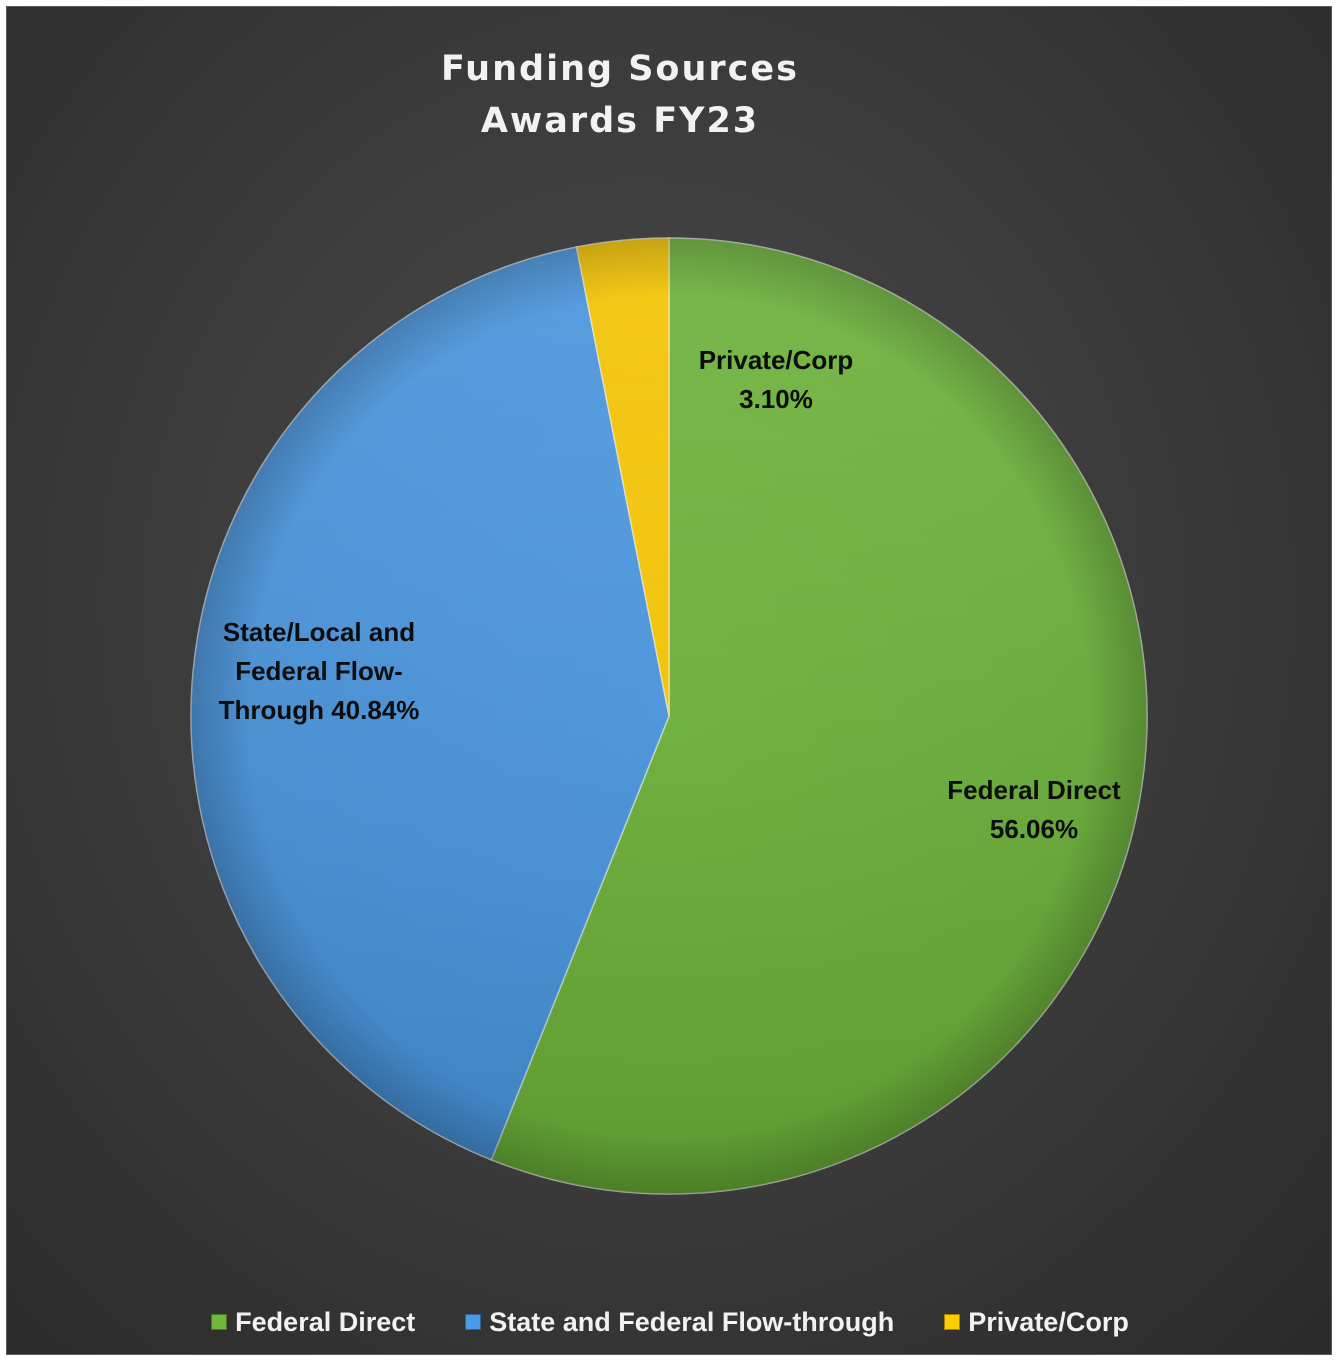 The width and height of the screenshot is (1338, 1361). I want to click on chart-title: Funding Sources Awards FY23, so click(620, 95).